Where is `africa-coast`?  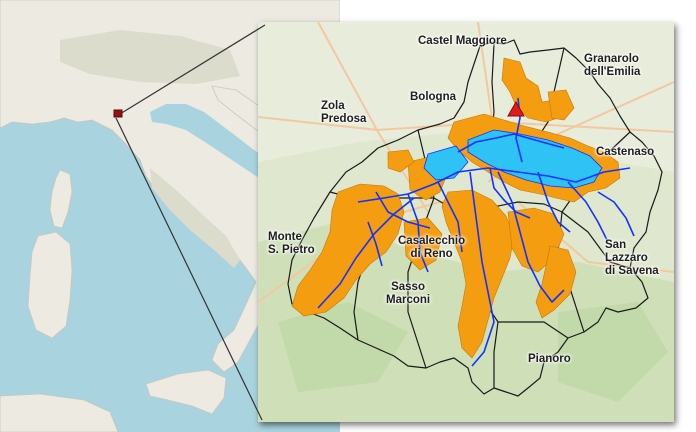 africa-coast is located at coordinates (59, 412).